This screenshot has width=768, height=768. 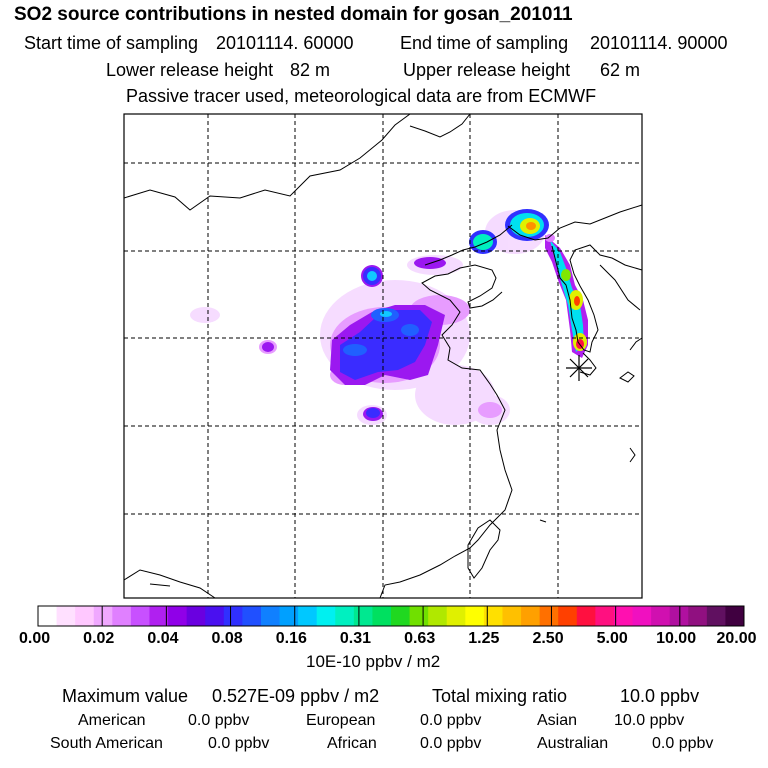 I want to click on colorbar-tick-label: 0.08, so click(x=227, y=638).